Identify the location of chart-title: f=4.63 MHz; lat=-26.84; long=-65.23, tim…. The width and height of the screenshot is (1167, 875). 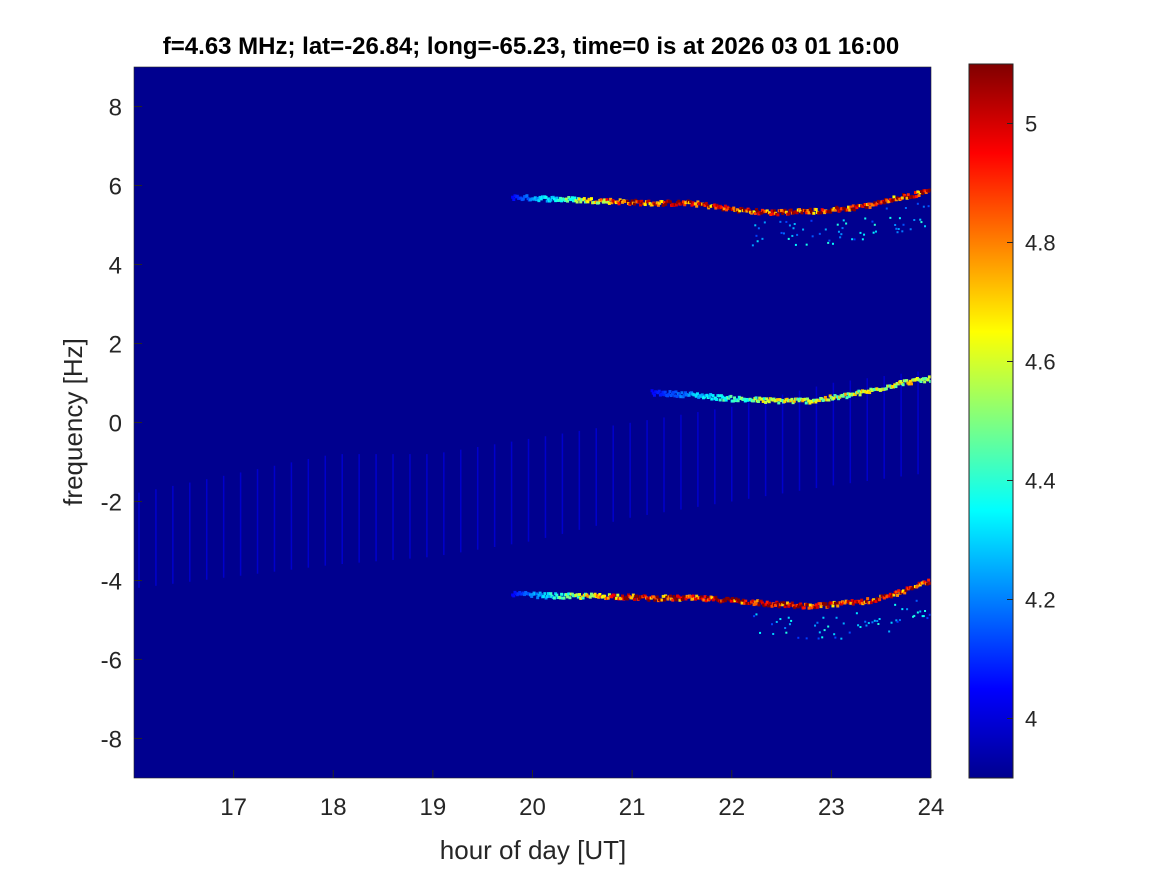
(531, 46).